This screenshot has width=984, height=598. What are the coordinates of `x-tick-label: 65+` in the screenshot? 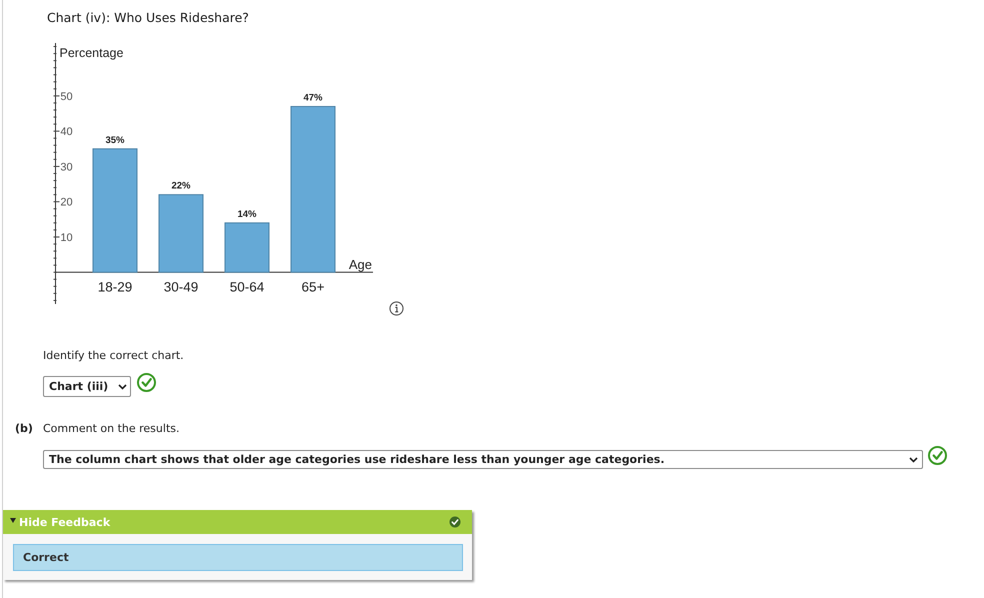 It's located at (313, 286).